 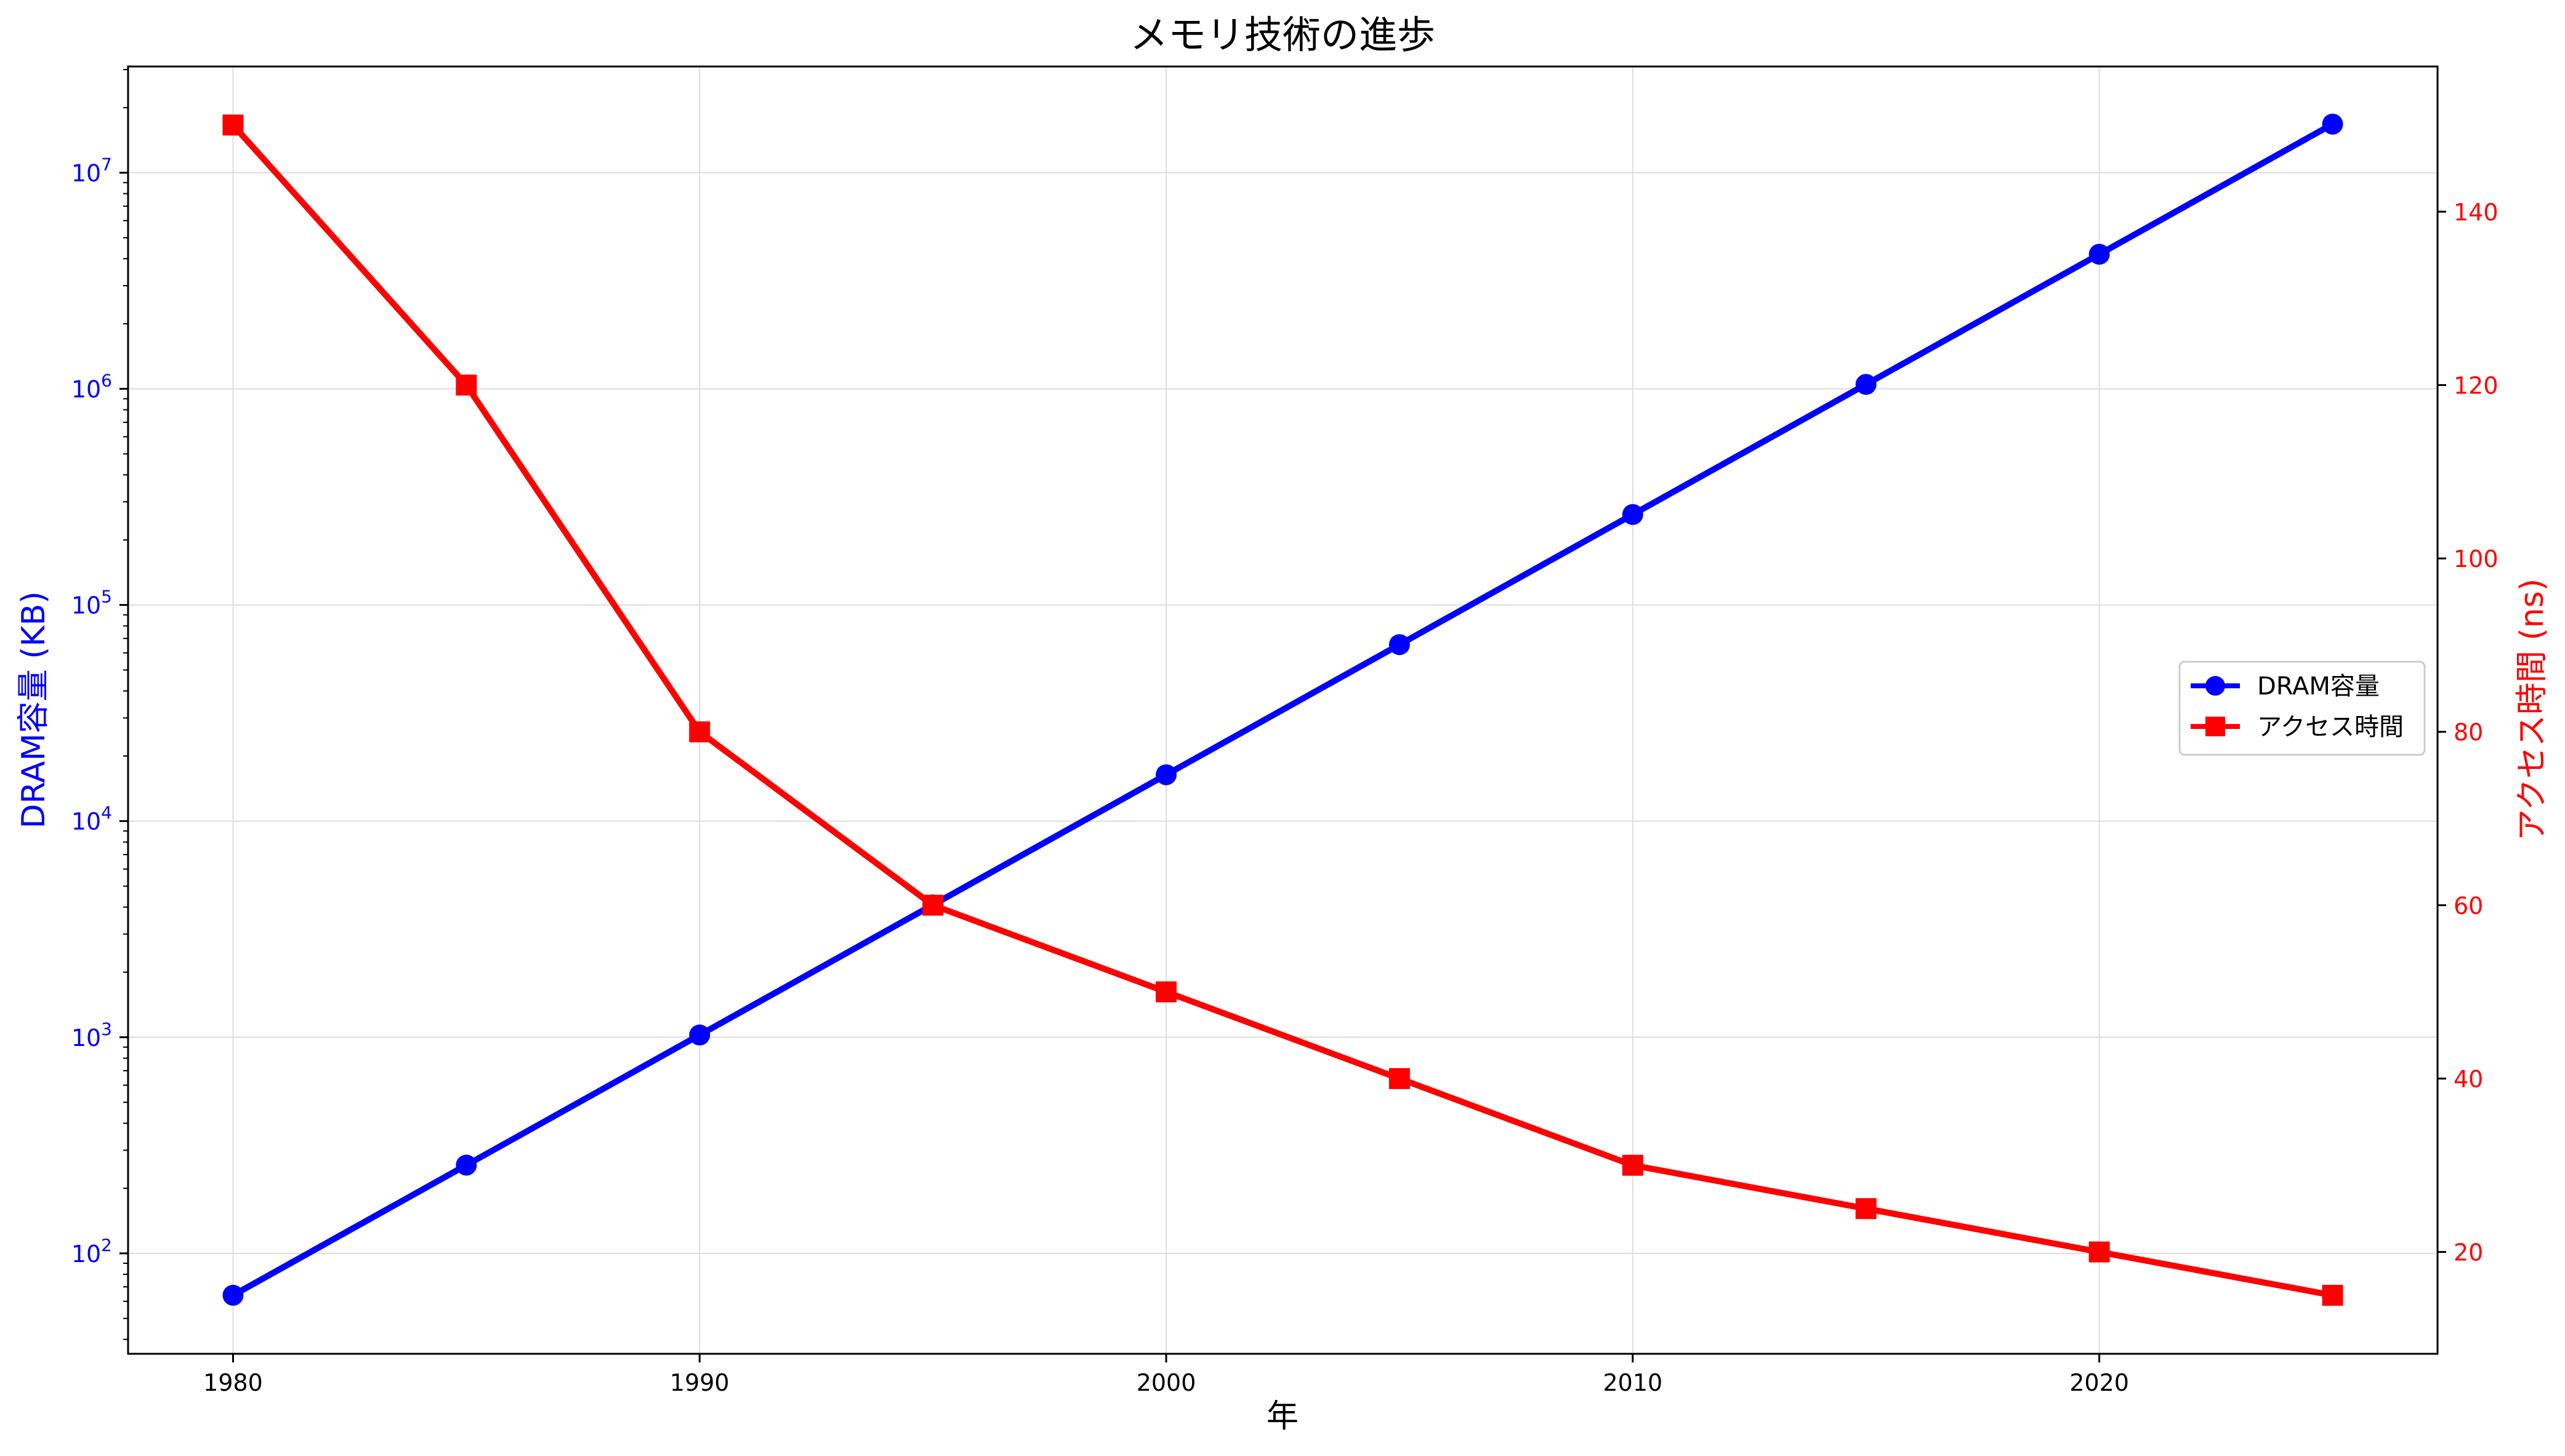 What do you see at coordinates (2477, 385) in the screenshot?
I see `y-right-tick-label: 120` at bounding box center [2477, 385].